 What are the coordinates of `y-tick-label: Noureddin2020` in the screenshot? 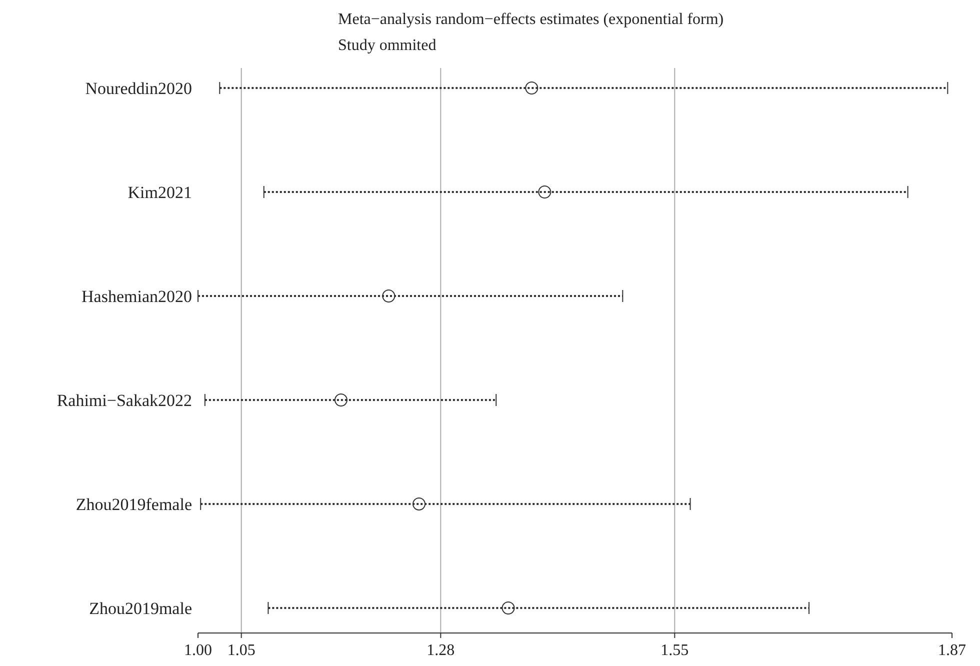 It's located at (138, 88).